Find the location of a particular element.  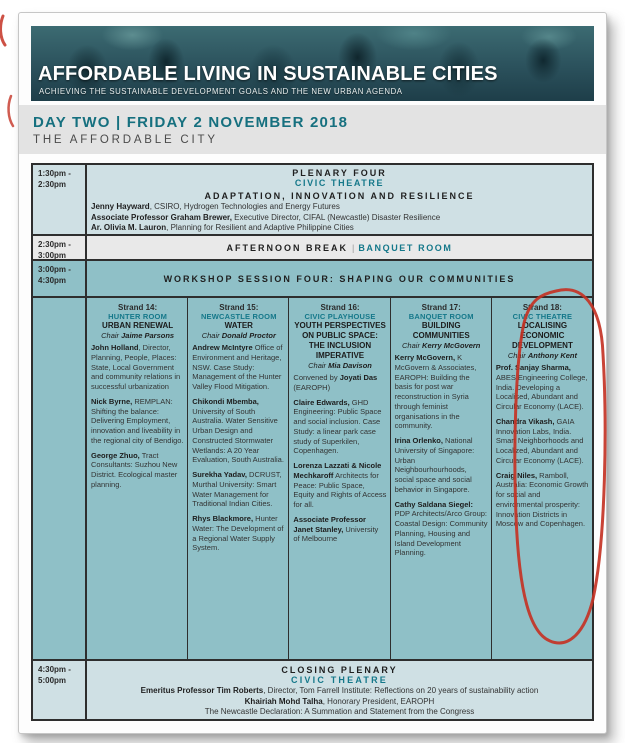

strand-entry: Convened by Joyati Das (EAROPH) is located at coordinates (335, 382).